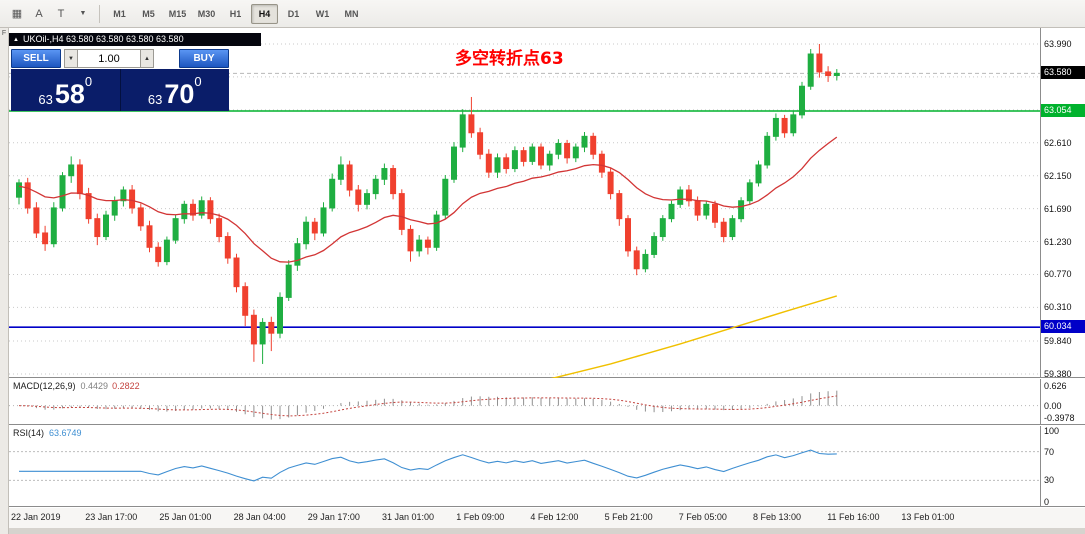  I want to click on time-tick-label: 7 Feb 05:00, so click(702, 517).